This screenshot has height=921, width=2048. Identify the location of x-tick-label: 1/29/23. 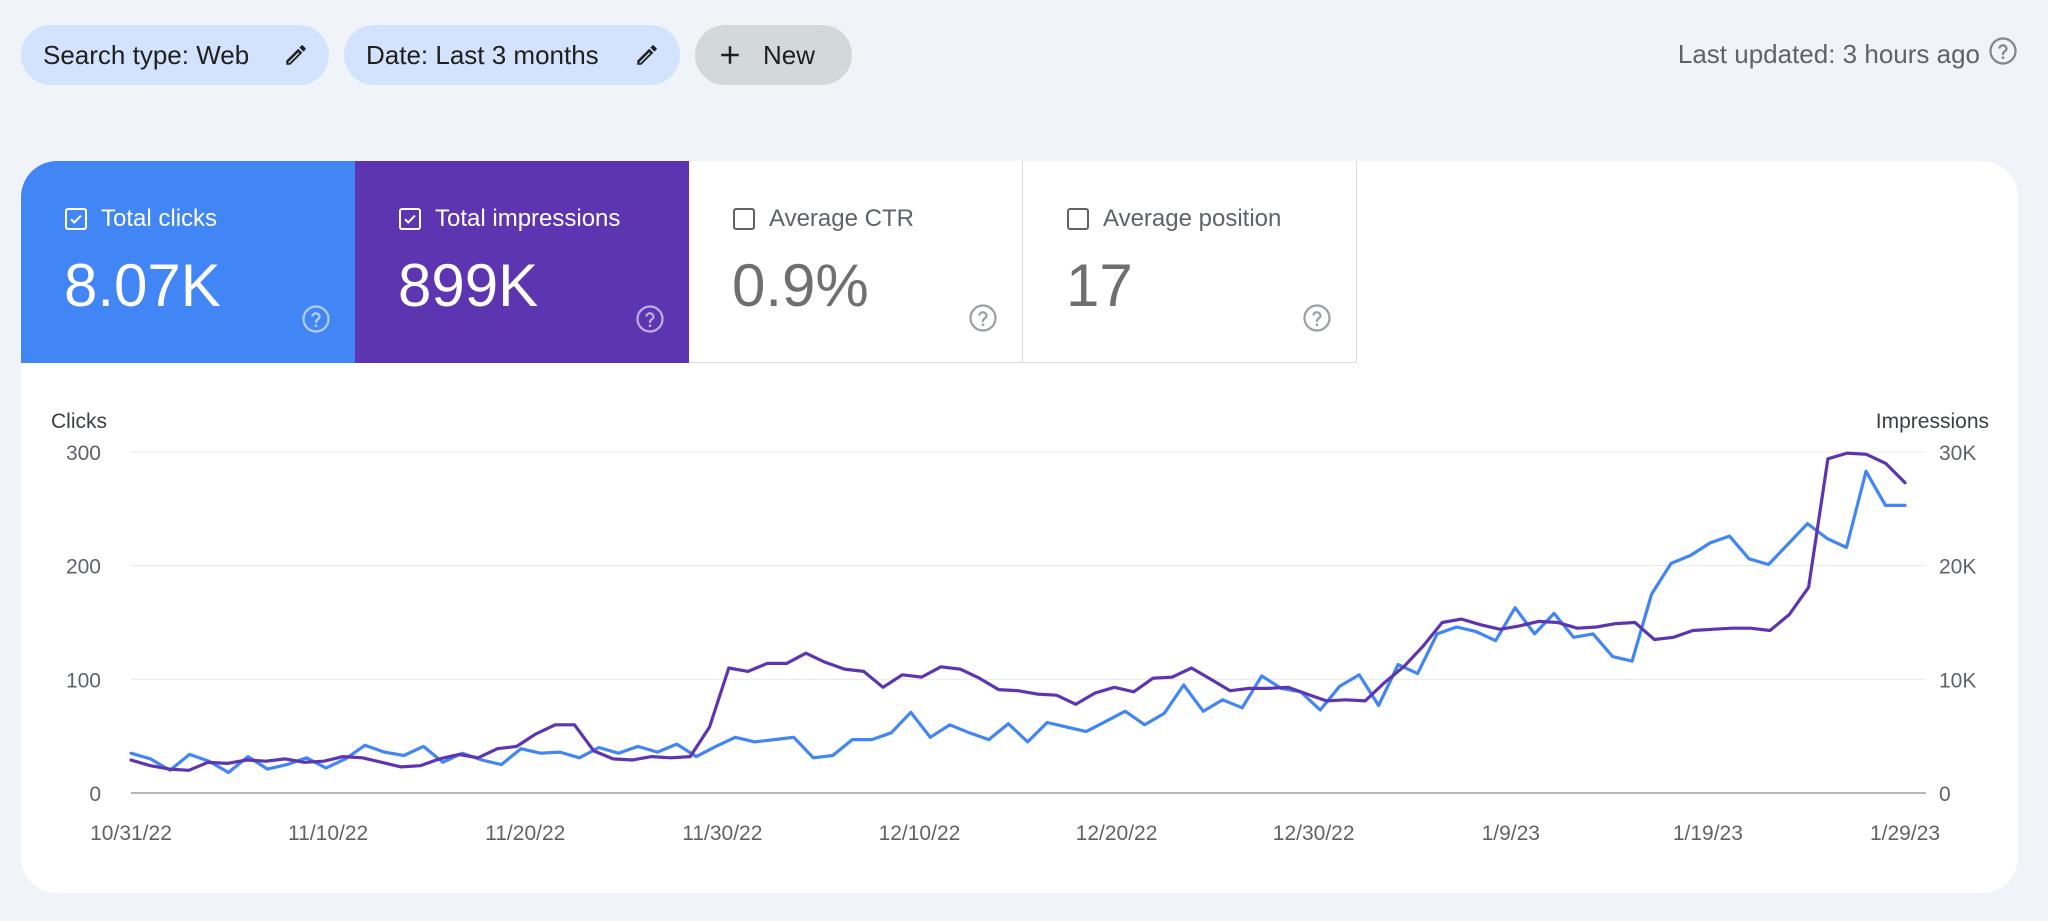
(1905, 833).